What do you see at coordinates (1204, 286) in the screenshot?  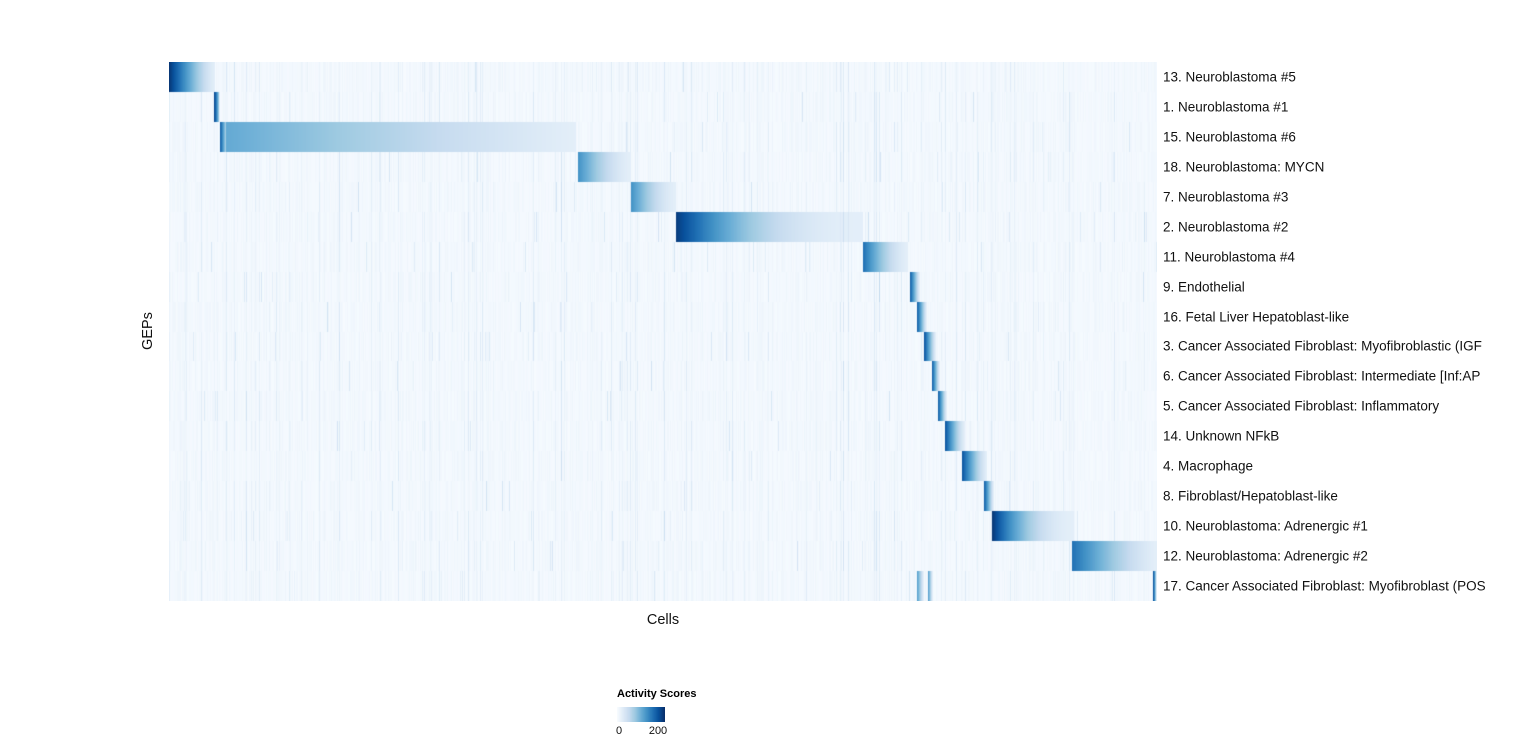 I see `row-label: 9. Endothelial` at bounding box center [1204, 286].